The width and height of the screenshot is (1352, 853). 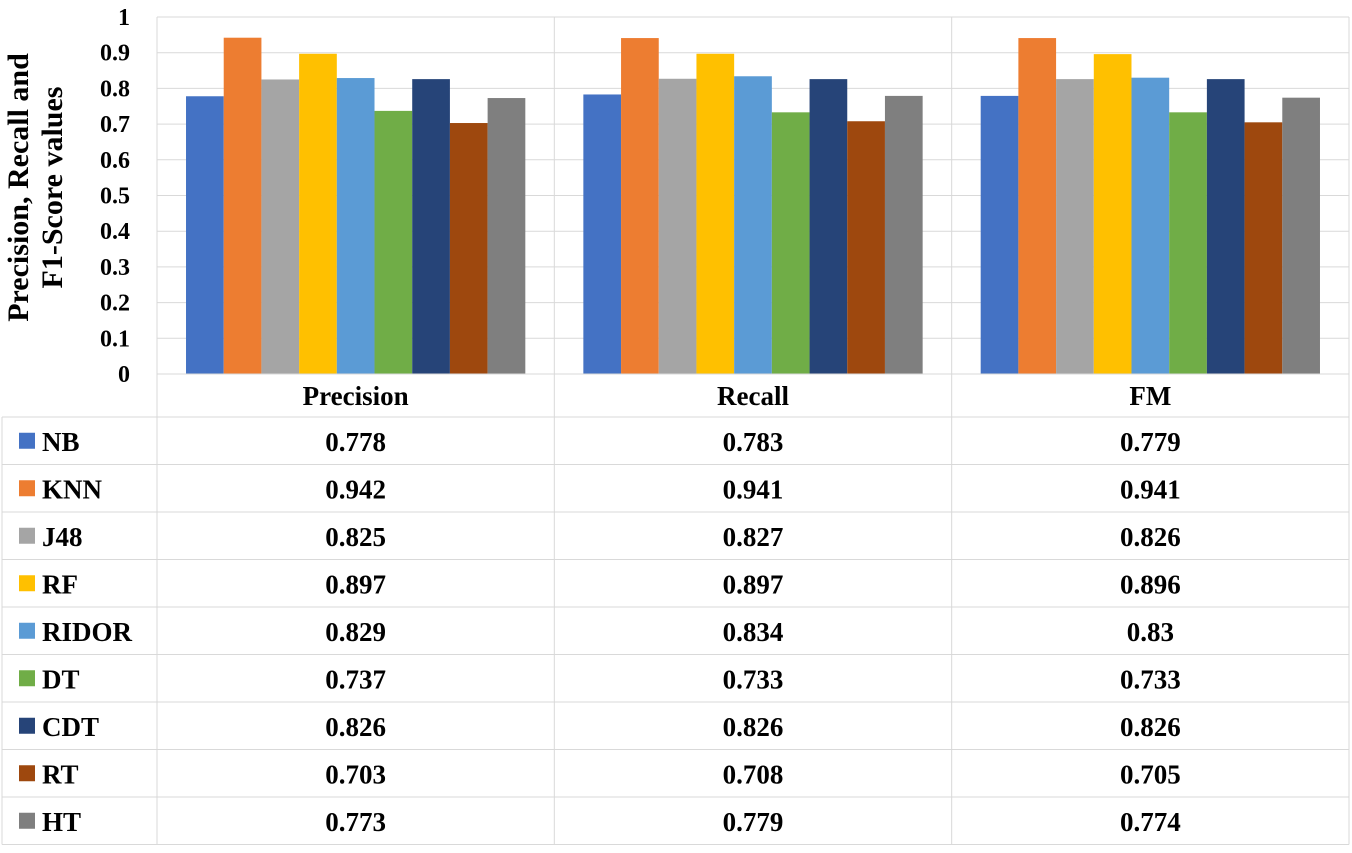 I want to click on y-tick-label: 0.5, so click(x=115, y=197).